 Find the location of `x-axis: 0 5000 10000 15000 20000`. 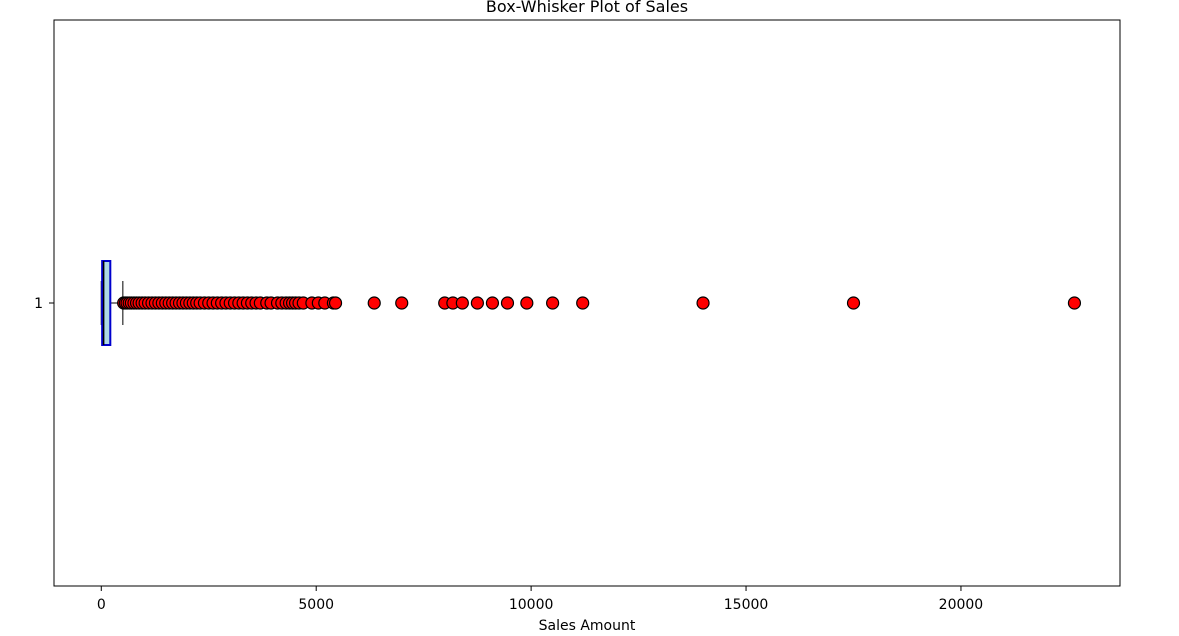

x-axis: 0 5000 10000 15000 20000 is located at coordinates (540, 599).